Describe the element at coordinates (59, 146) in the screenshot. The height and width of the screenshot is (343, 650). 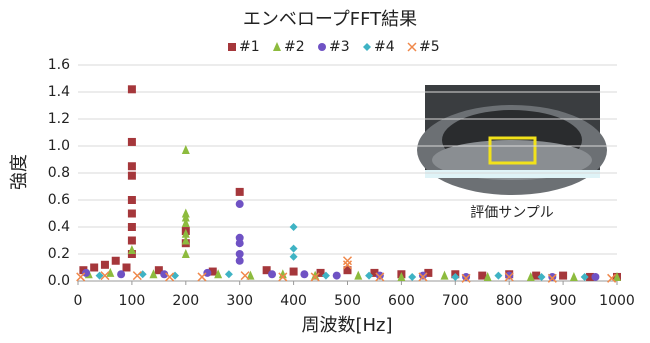
I see `y-tick-label: 1.0` at that location.